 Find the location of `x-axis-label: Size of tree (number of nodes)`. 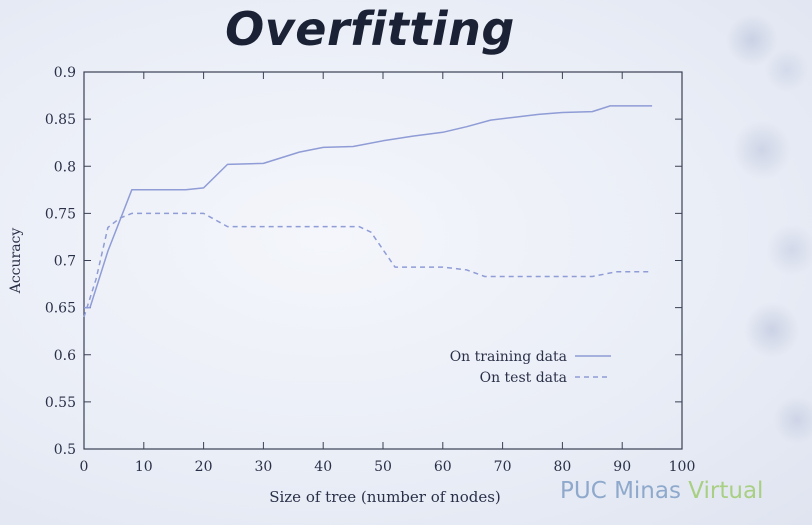

x-axis-label: Size of tree (number of nodes) is located at coordinates (385, 497).